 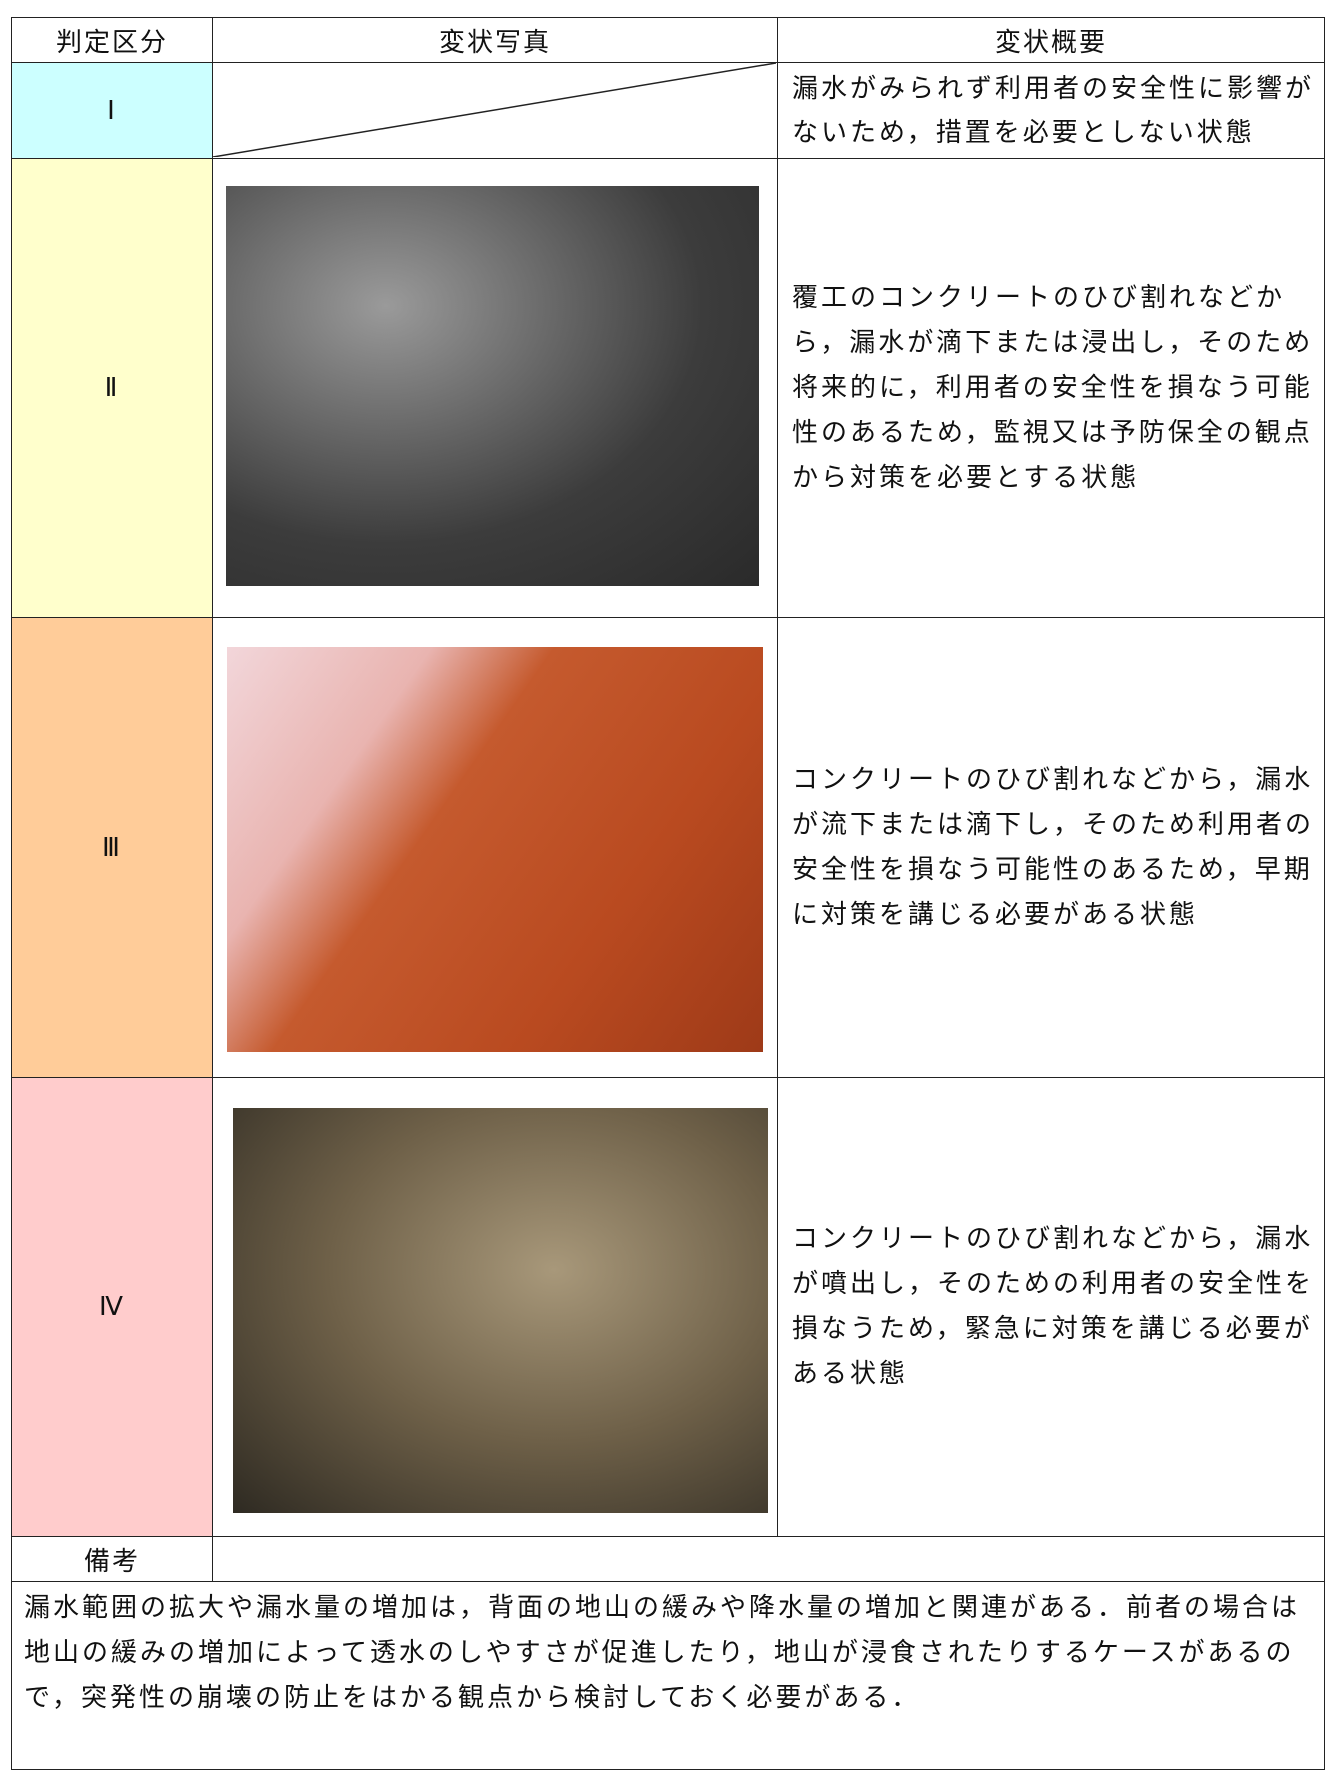 What do you see at coordinates (768, 1559) in the screenshot?
I see `remarks-blank` at bounding box center [768, 1559].